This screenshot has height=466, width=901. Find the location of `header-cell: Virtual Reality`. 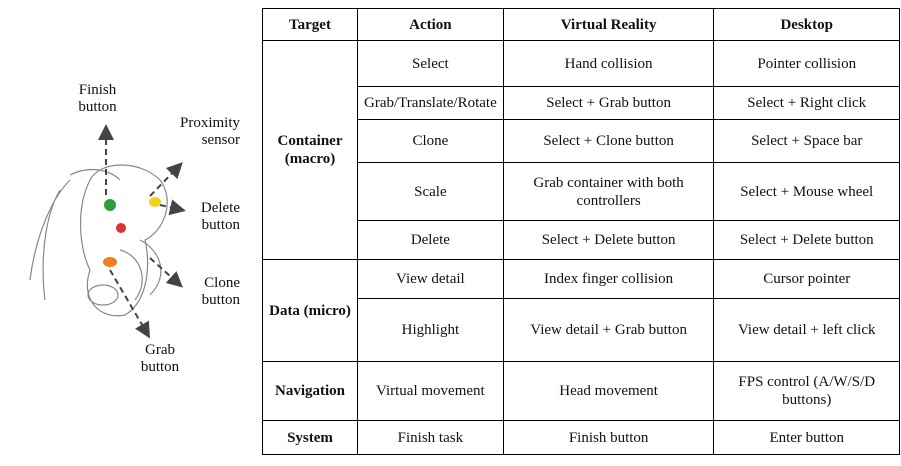

header-cell: Virtual Reality is located at coordinates (608, 24).